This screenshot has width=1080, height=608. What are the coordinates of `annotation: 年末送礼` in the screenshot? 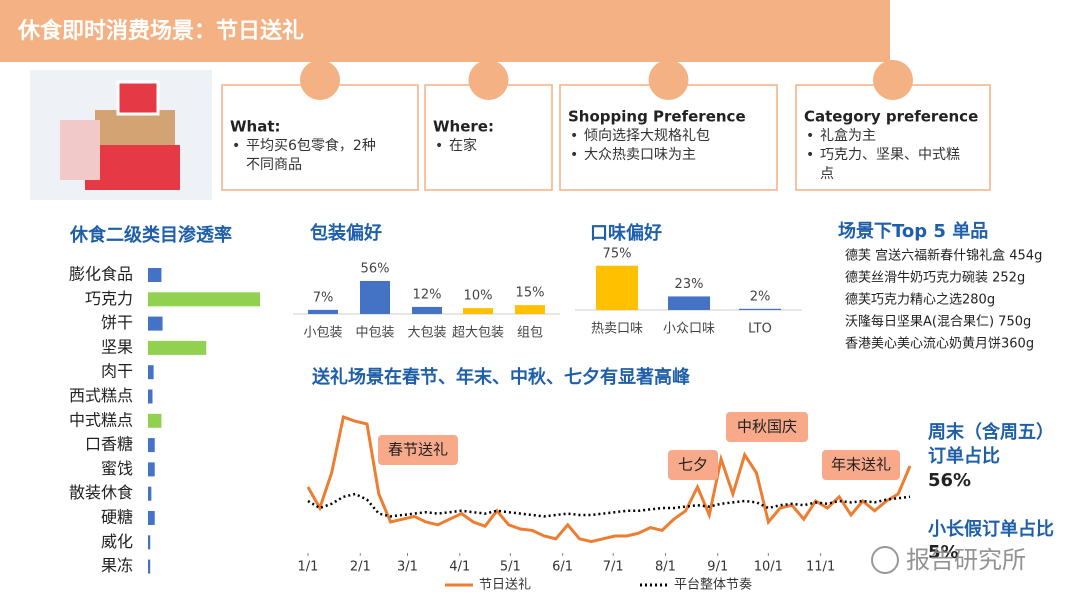 It's located at (861, 465).